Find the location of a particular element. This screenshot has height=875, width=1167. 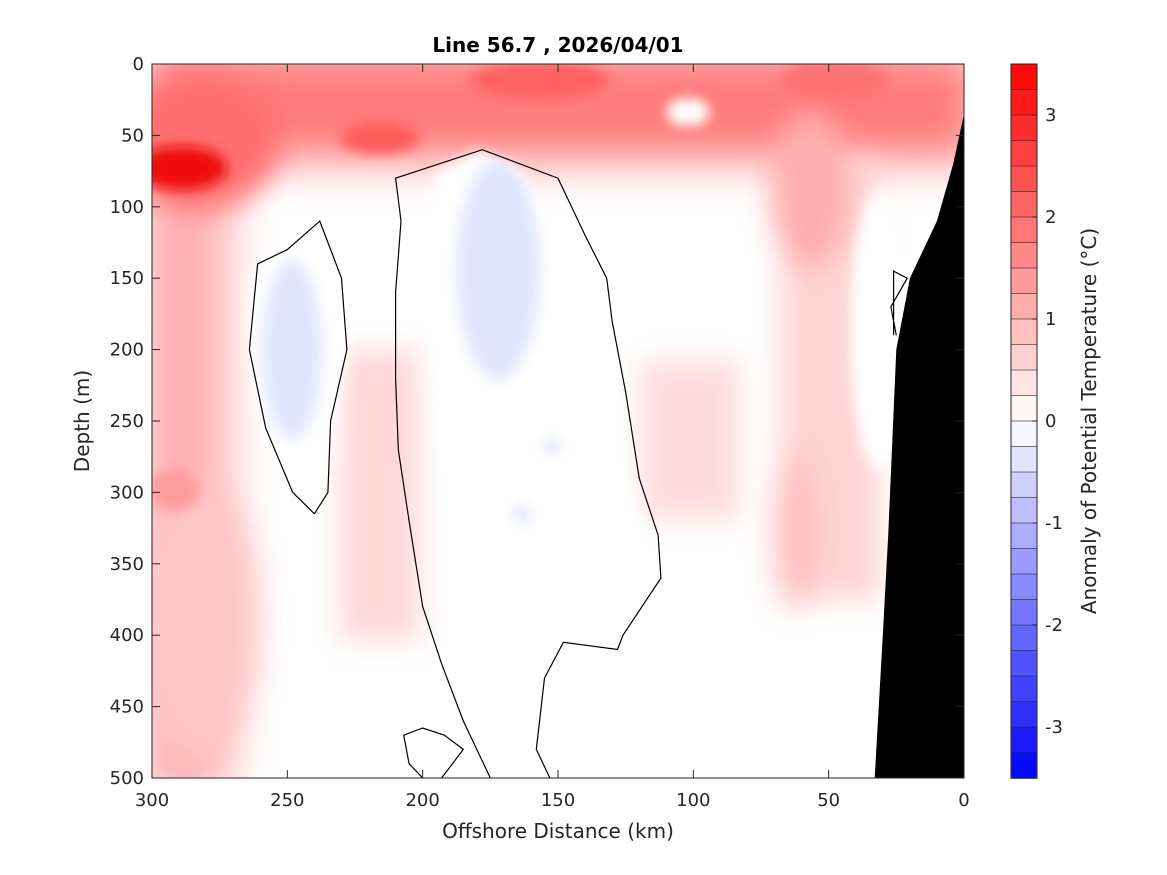

neutral-region-top is located at coordinates (688, 112).